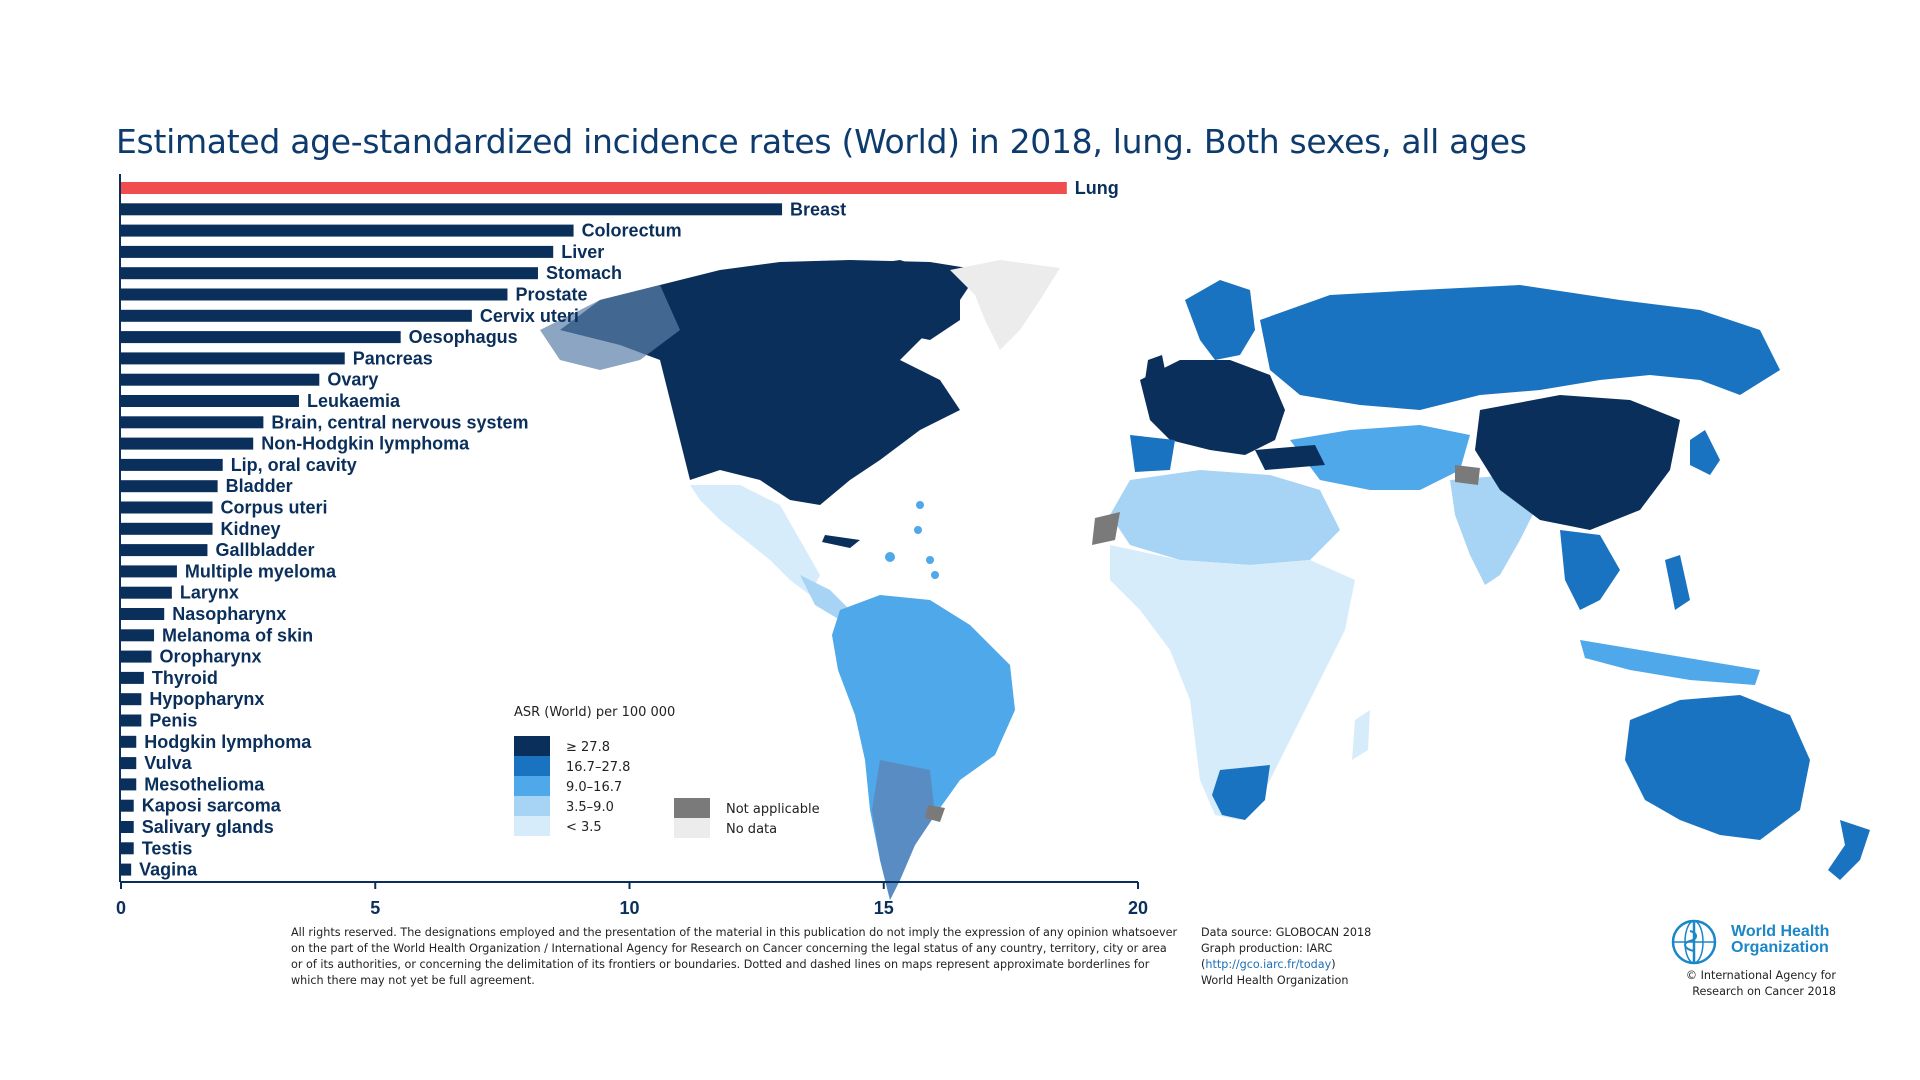  Describe the element at coordinates (1275, 980) in the screenshot. I see `organization-line: World Health Organization` at that location.